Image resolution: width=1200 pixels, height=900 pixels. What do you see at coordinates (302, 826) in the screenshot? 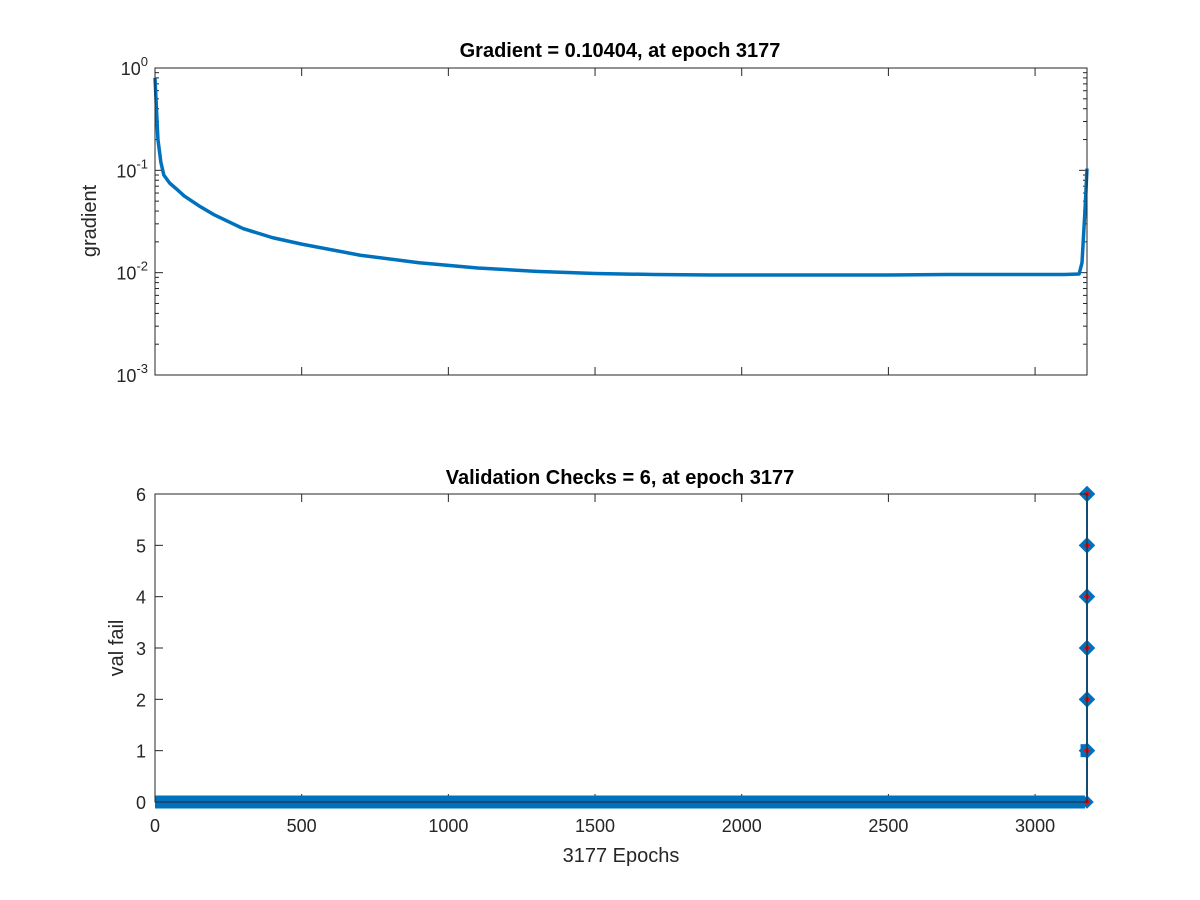
I see `validation-xtick-label: 500` at bounding box center [302, 826].